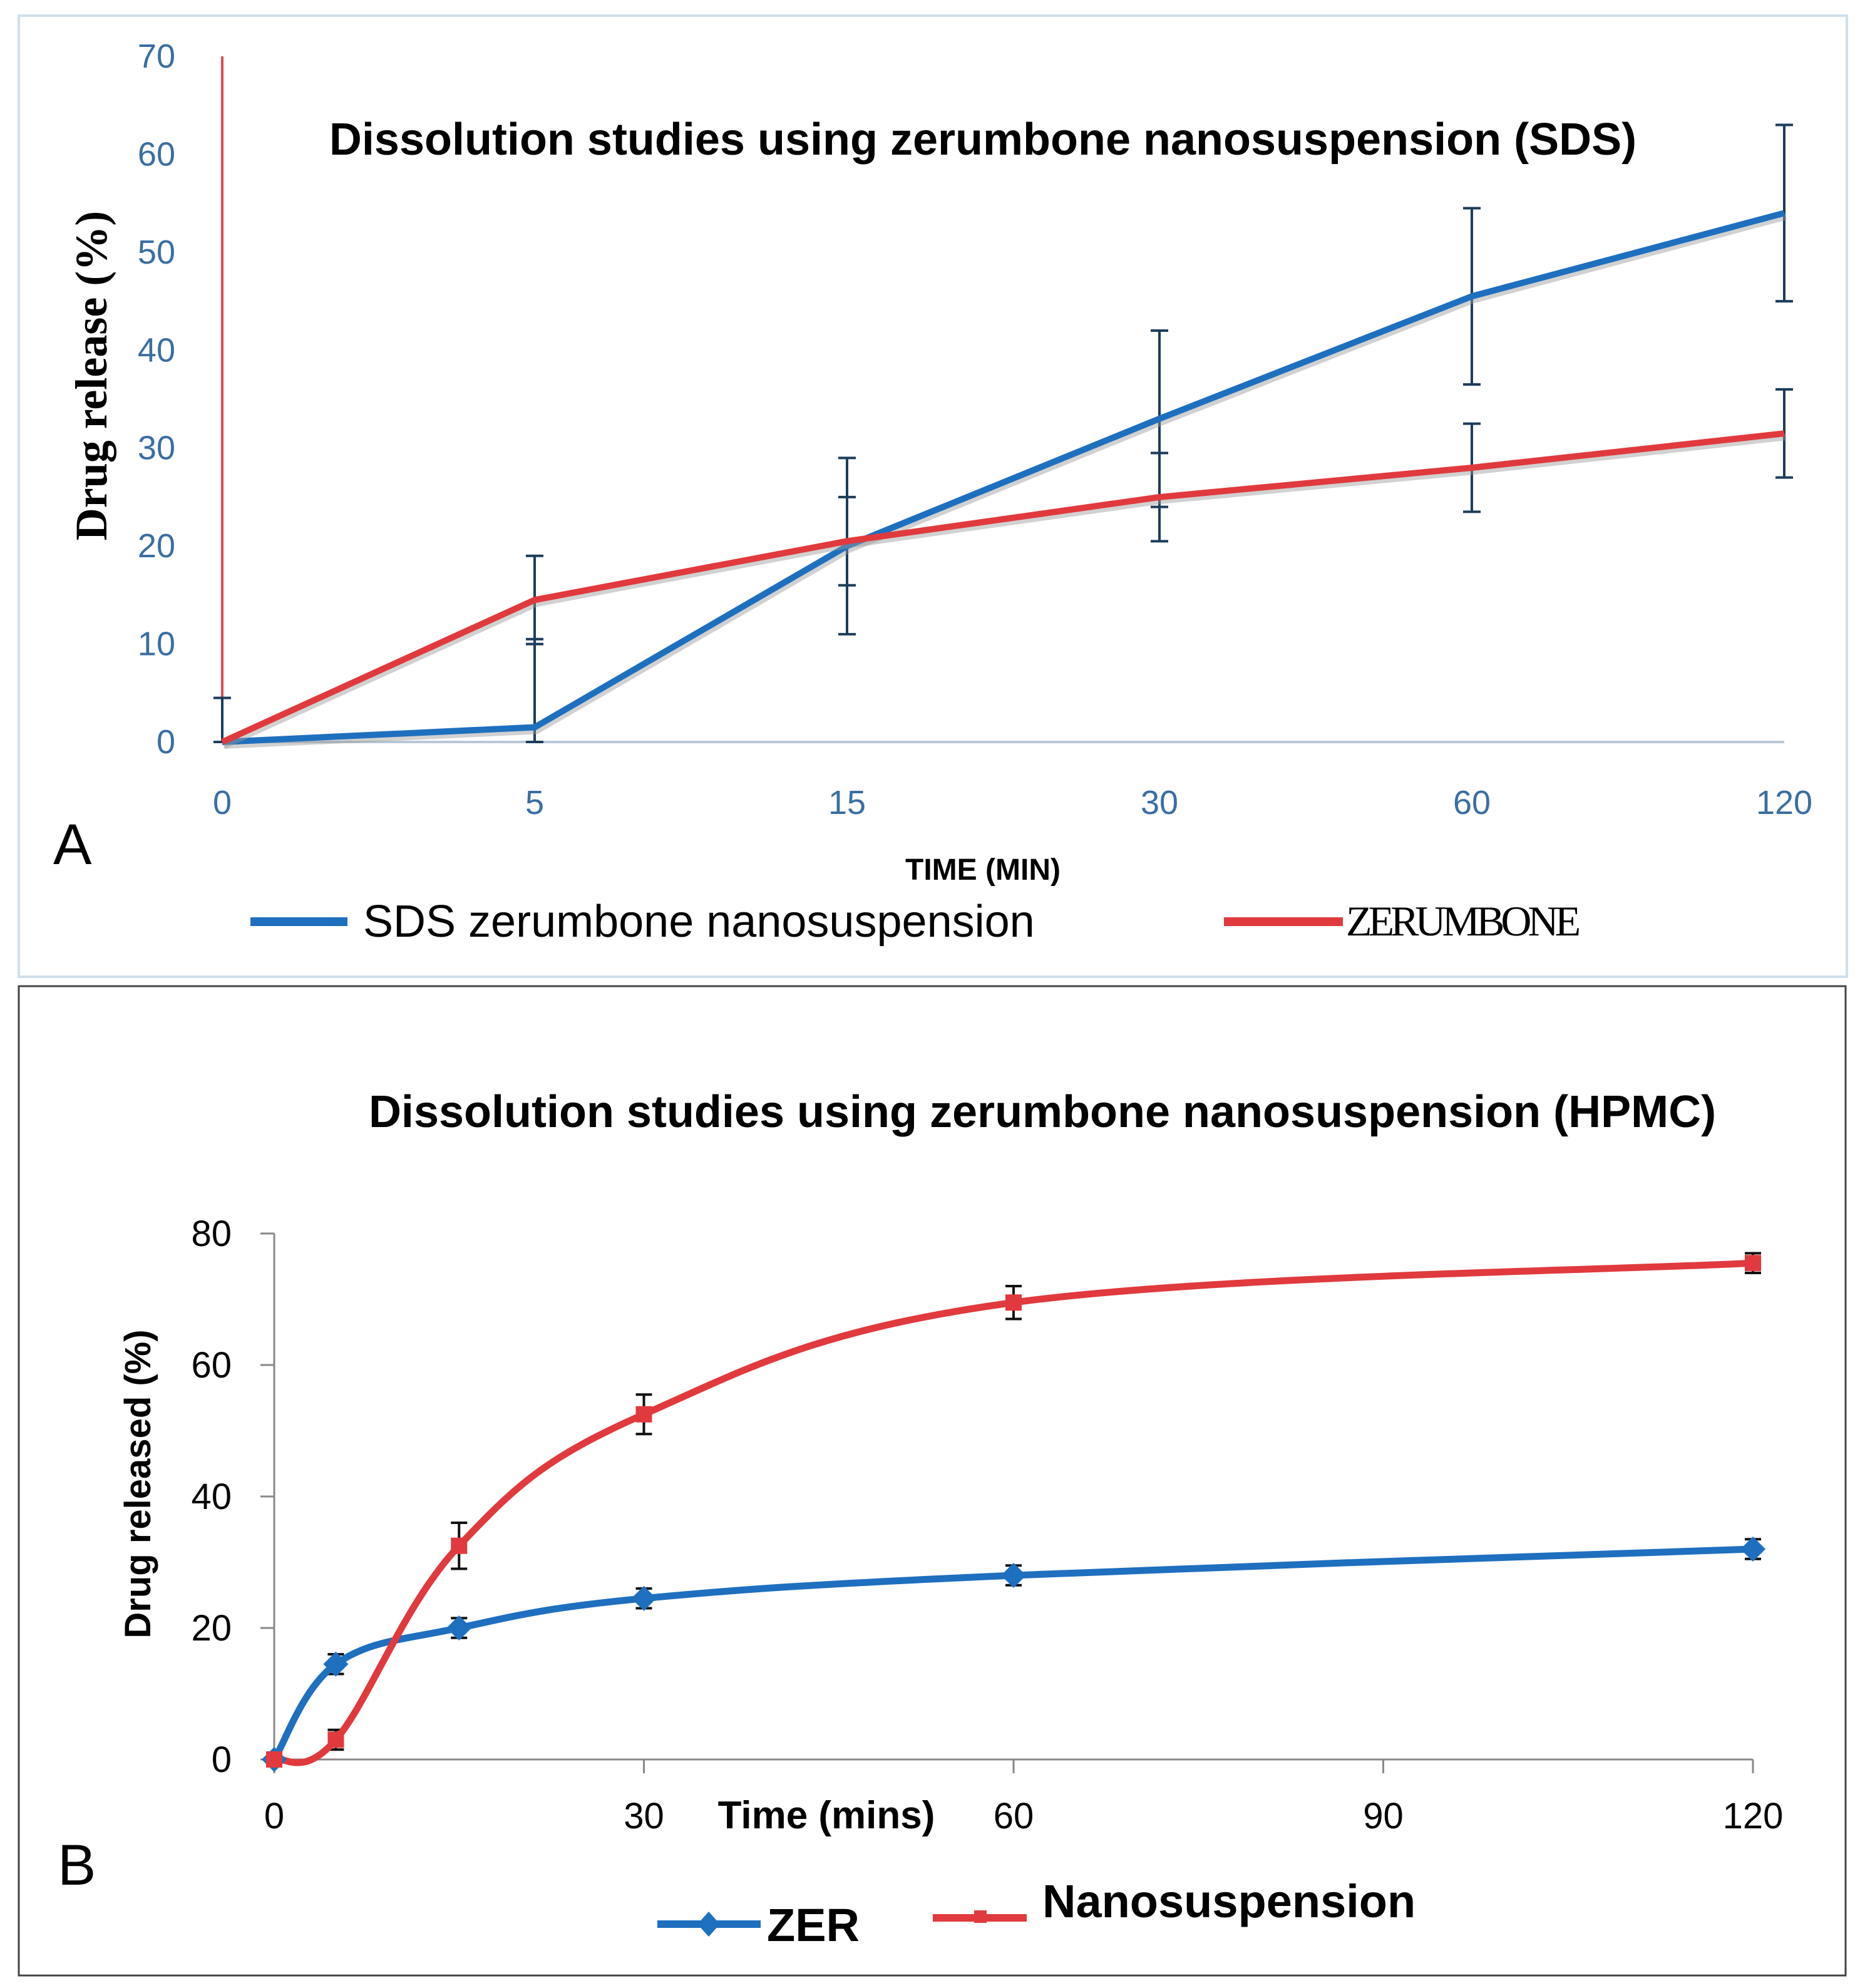 Image resolution: width=1865 pixels, height=1988 pixels. I want to click on panel-b-legend: ZER Nanosuspension, so click(1036, 1913).